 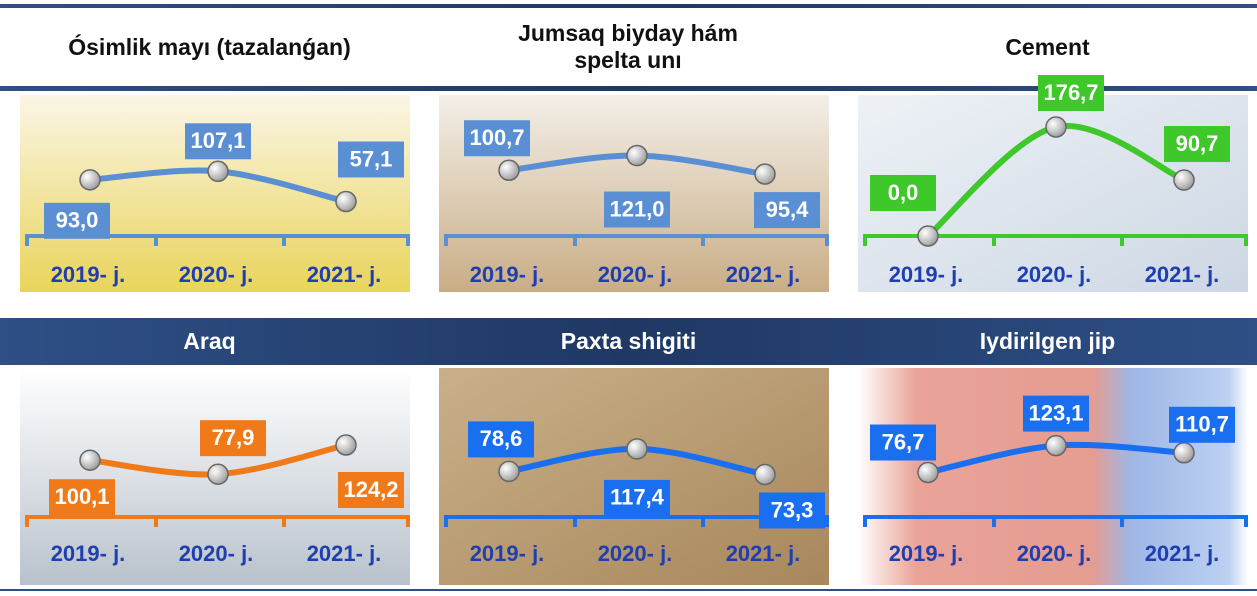 I want to click on value-label: 76,7, so click(x=903, y=441).